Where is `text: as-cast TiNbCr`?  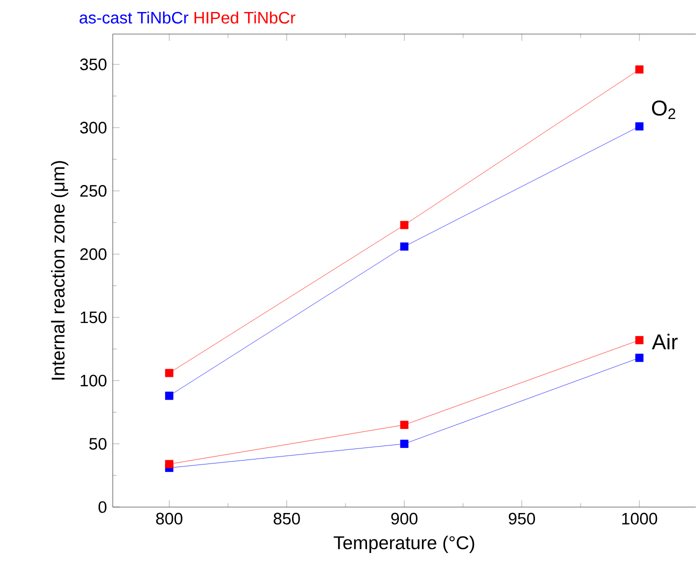
text: as-cast TiNbCr is located at coordinates (134, 17).